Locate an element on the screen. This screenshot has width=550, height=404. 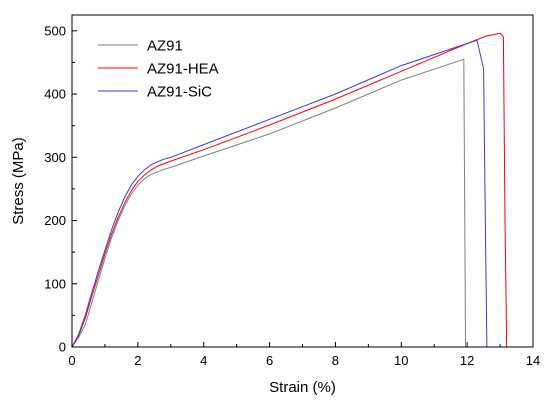
y-tick-label: 500 is located at coordinates (55, 30).